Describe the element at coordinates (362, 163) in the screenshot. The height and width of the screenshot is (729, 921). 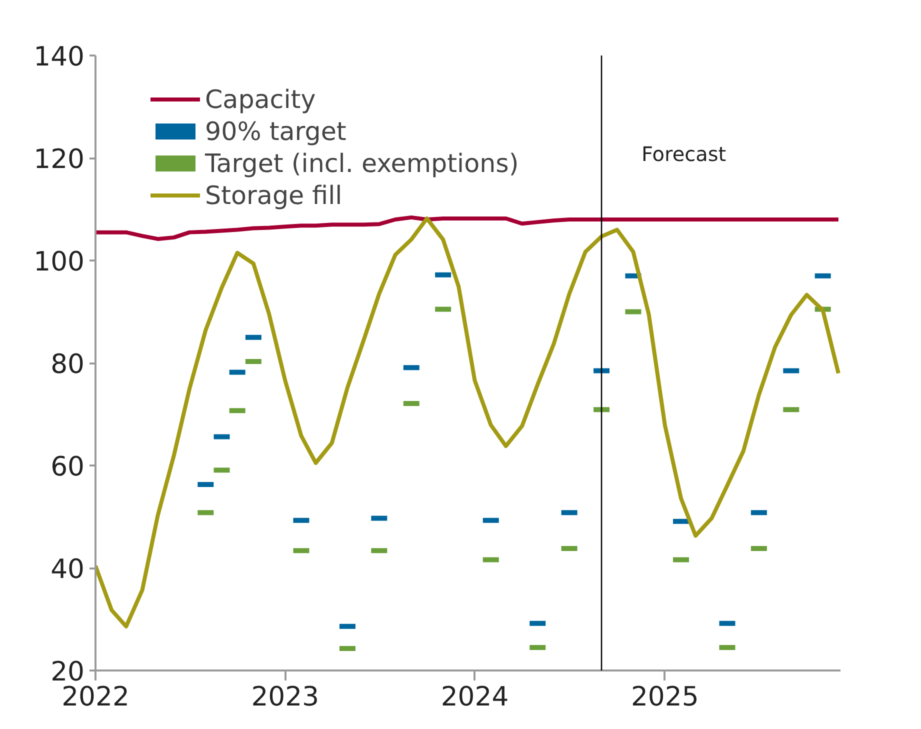
I see `legend-label: Target (incl. exemptions)` at that location.